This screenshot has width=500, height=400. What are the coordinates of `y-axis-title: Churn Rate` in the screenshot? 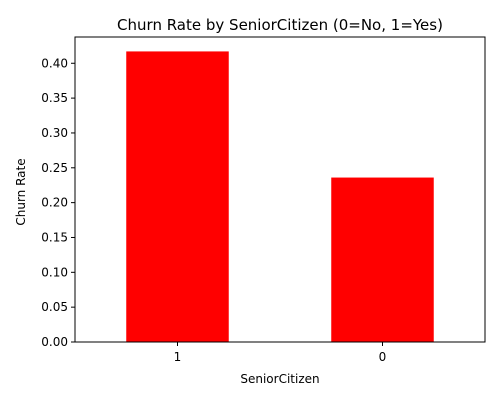 It's located at (21, 191).